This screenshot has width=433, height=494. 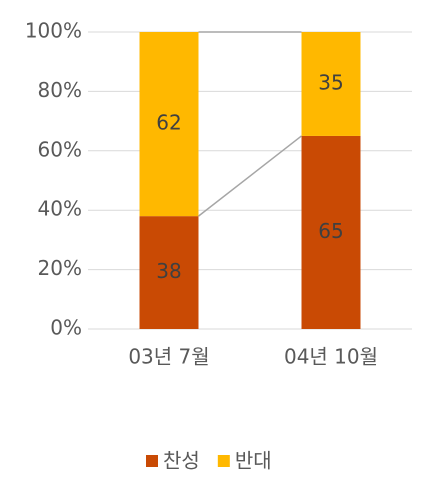 What do you see at coordinates (60, 90) in the screenshot?
I see `y-tick-label: 80%` at bounding box center [60, 90].